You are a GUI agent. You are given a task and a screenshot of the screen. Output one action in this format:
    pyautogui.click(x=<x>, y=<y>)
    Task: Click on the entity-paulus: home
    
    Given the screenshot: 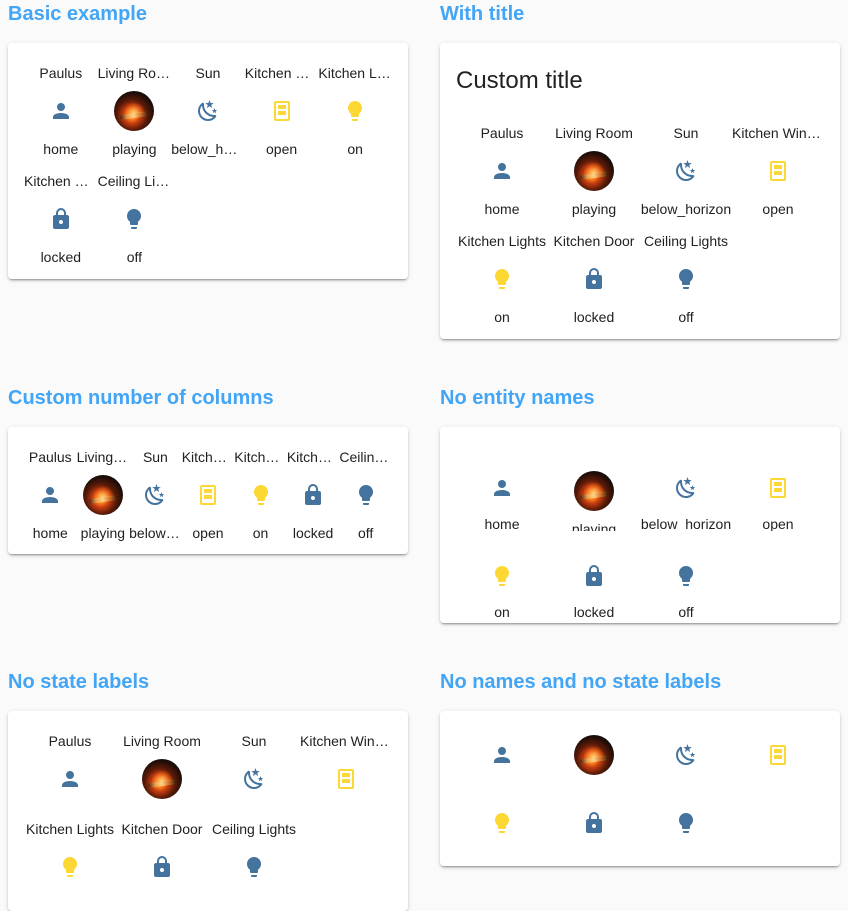 What is the action you would take?
    pyautogui.click(x=502, y=487)
    